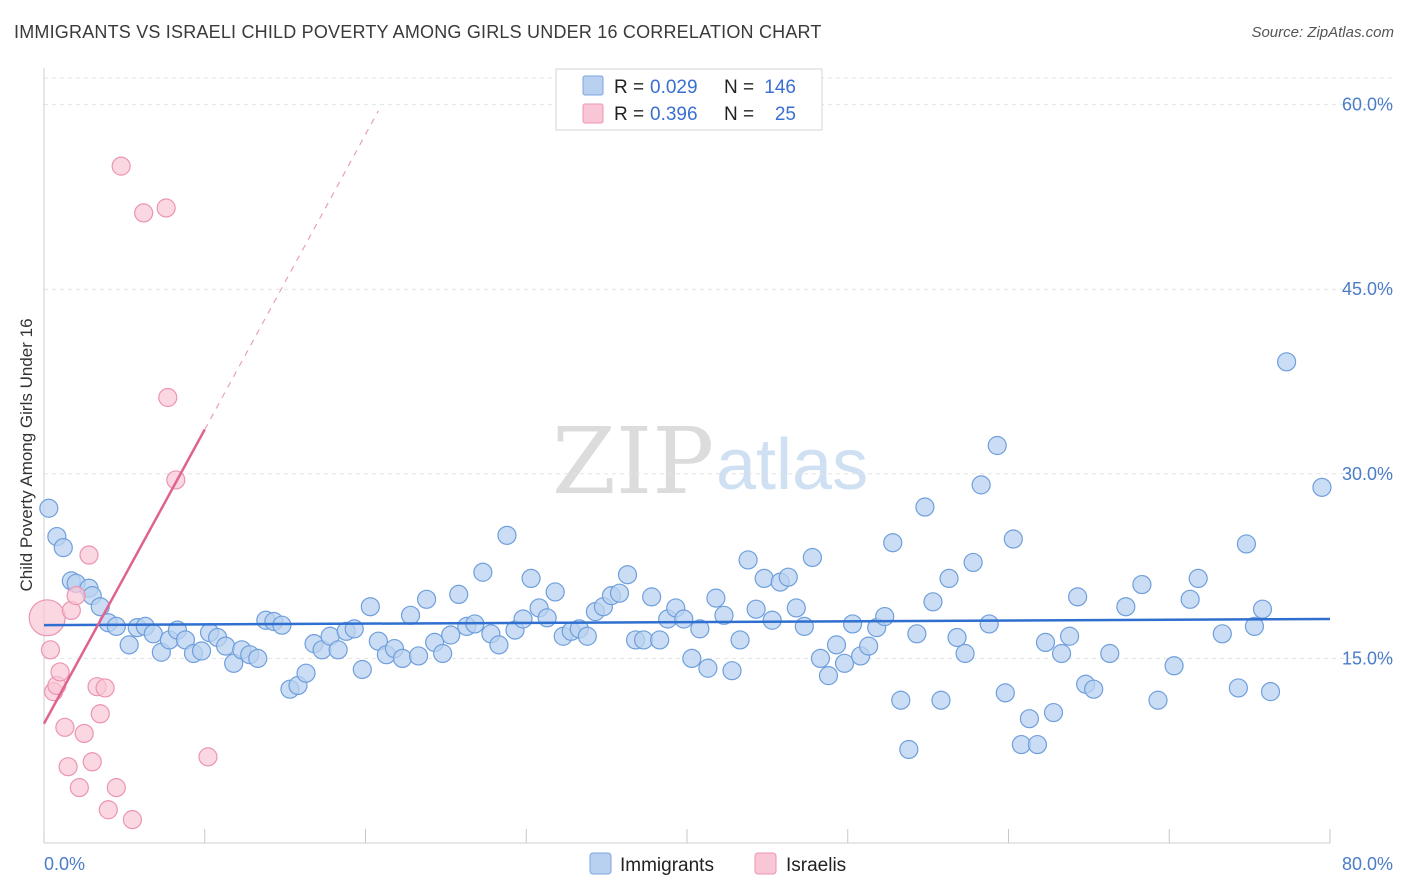  I want to click on bottom-legend-swatch-immigrants, so click(600, 863).